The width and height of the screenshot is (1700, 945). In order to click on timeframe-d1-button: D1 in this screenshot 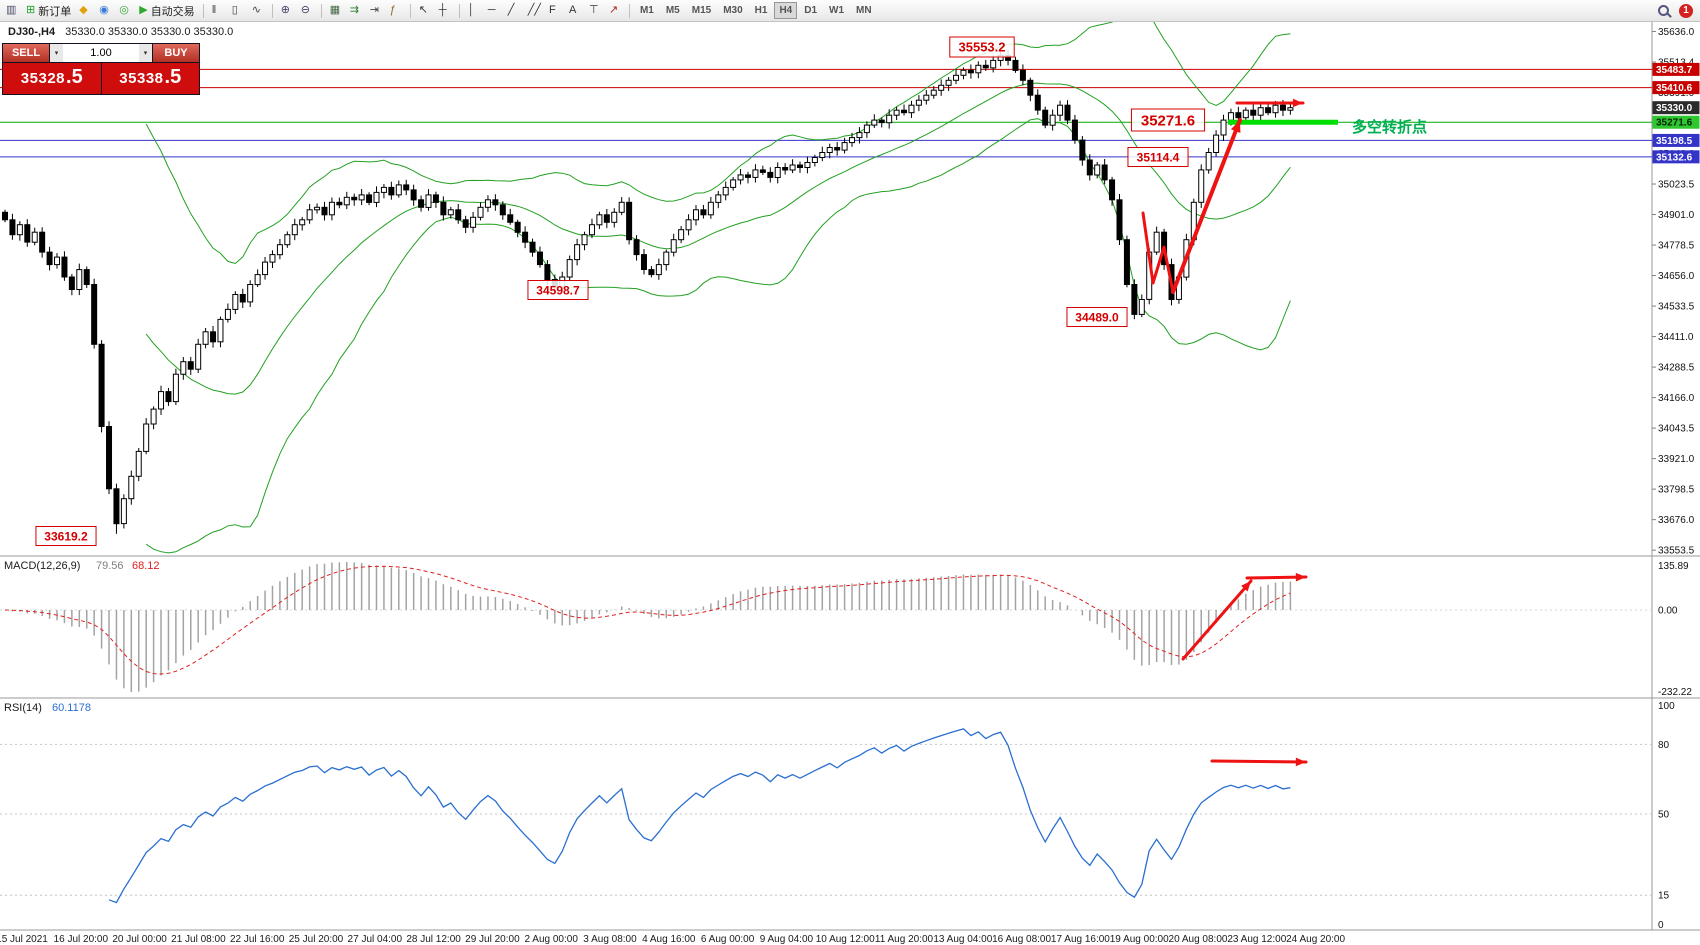, I will do `click(810, 10)`.